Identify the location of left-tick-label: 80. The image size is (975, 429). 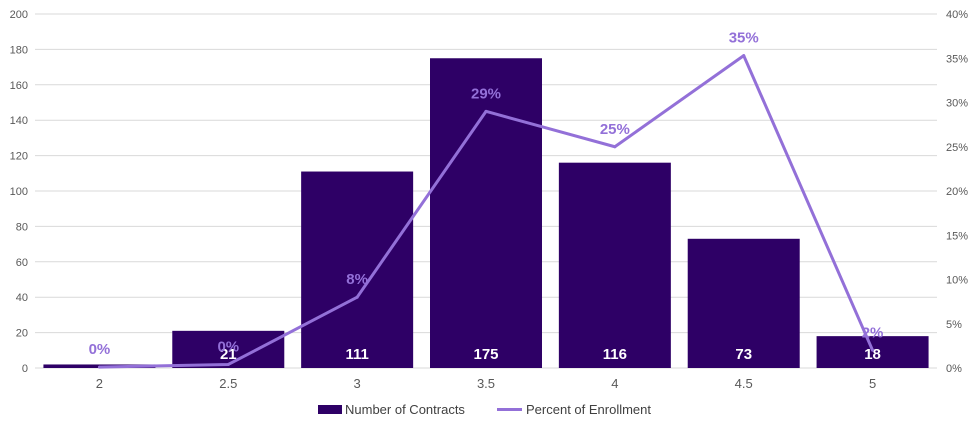
(22, 227).